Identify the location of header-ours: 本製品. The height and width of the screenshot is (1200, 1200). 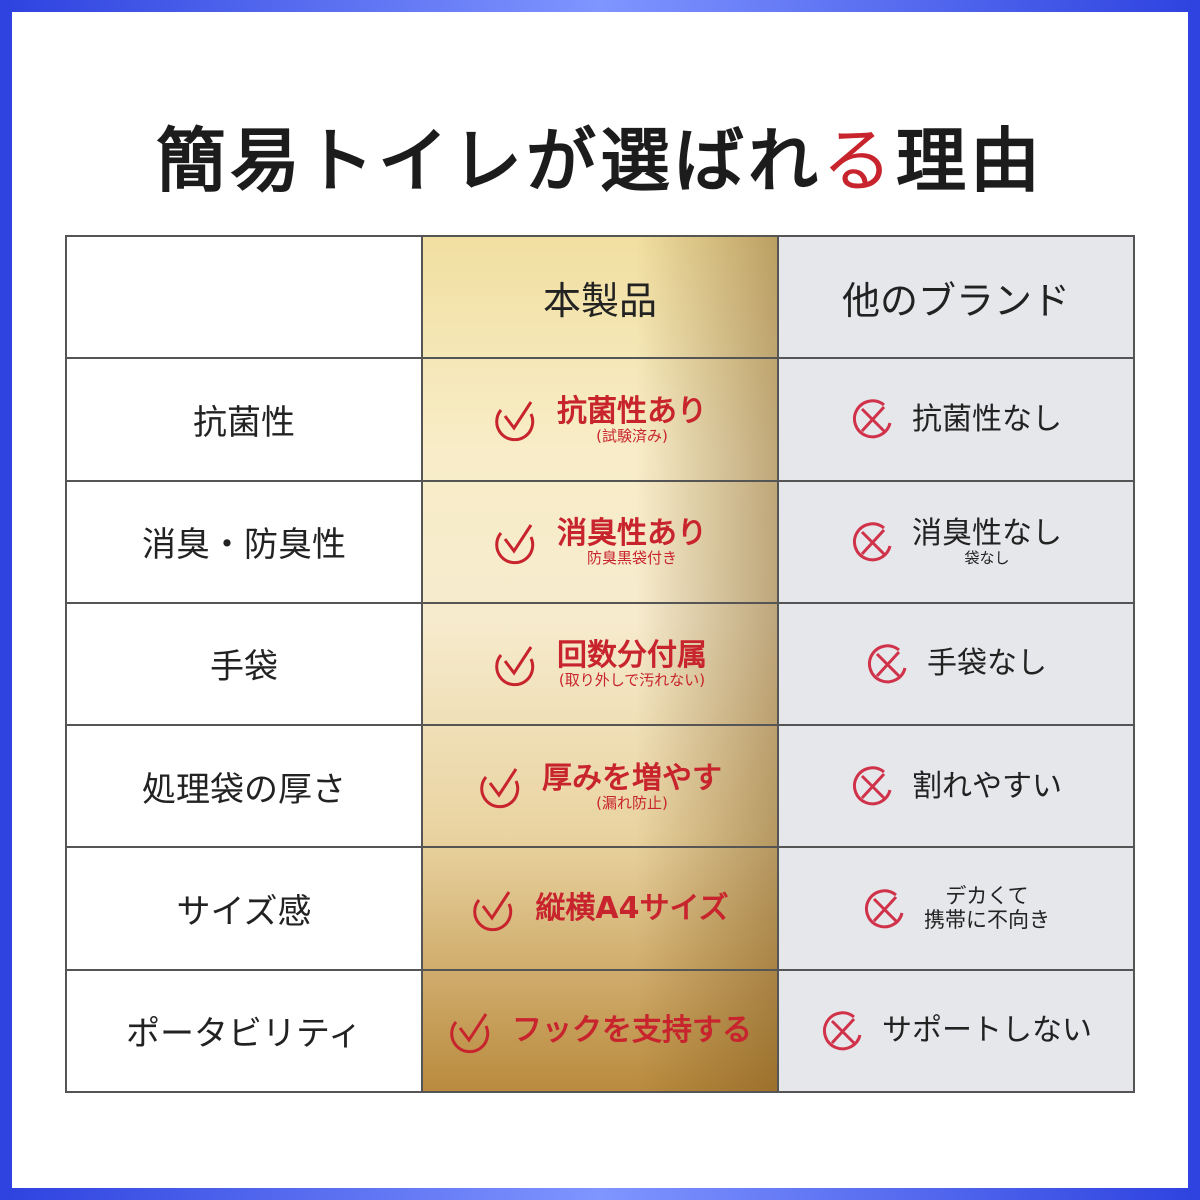
(600, 297).